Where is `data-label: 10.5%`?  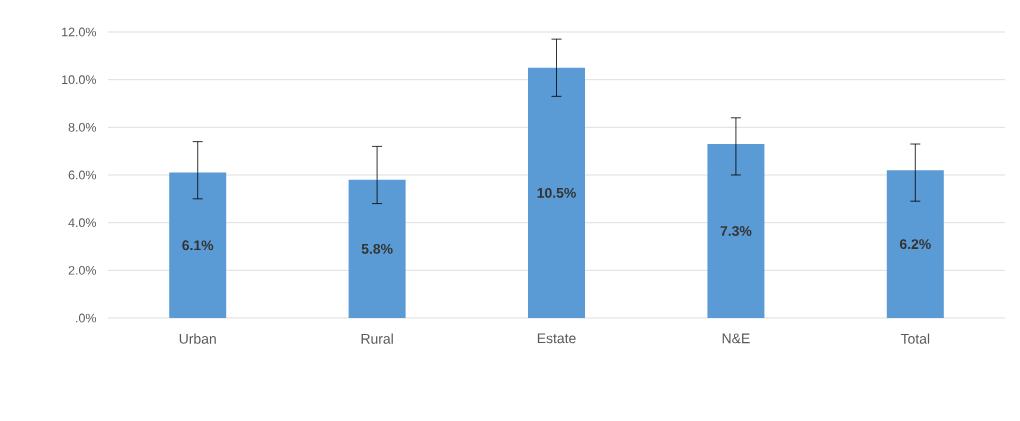
data-label: 10.5% is located at coordinates (556, 192).